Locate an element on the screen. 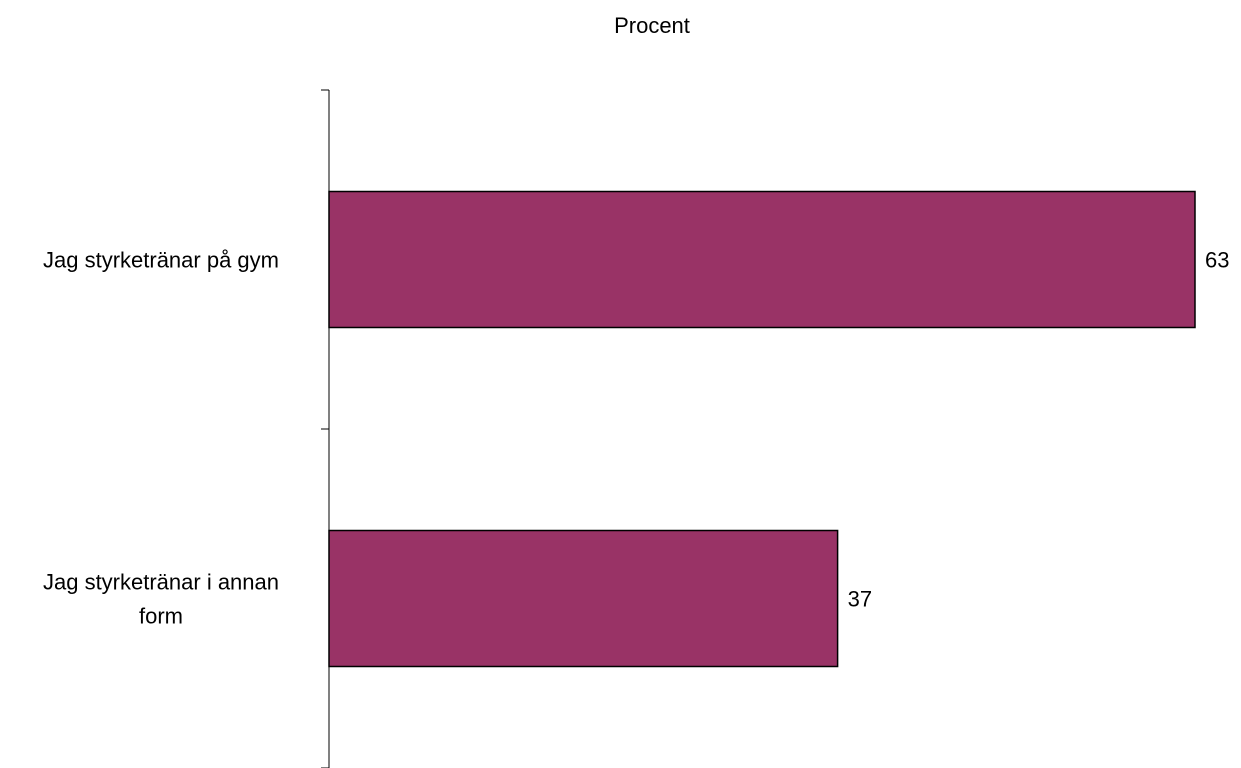 Image resolution: width=1241 pixels, height=768 pixels. category-label-0-line-0: Jag styrketränar på gym is located at coordinates (161, 260).